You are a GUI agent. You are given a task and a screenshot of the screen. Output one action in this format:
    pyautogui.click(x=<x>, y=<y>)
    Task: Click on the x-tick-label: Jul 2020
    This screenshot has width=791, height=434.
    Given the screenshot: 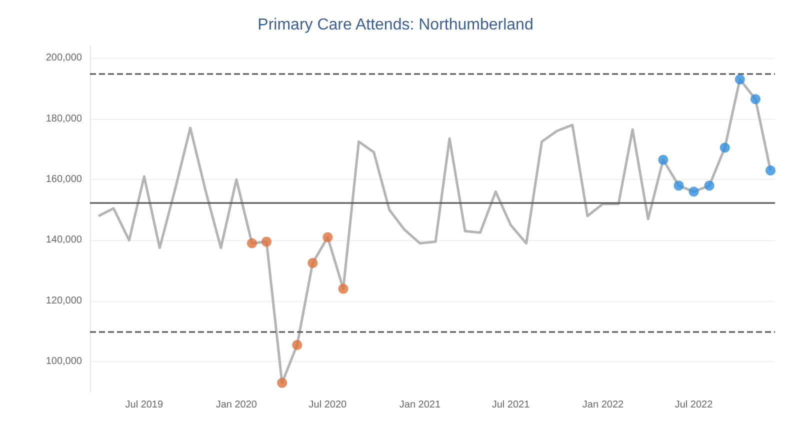 What is the action you would take?
    pyautogui.click(x=328, y=405)
    